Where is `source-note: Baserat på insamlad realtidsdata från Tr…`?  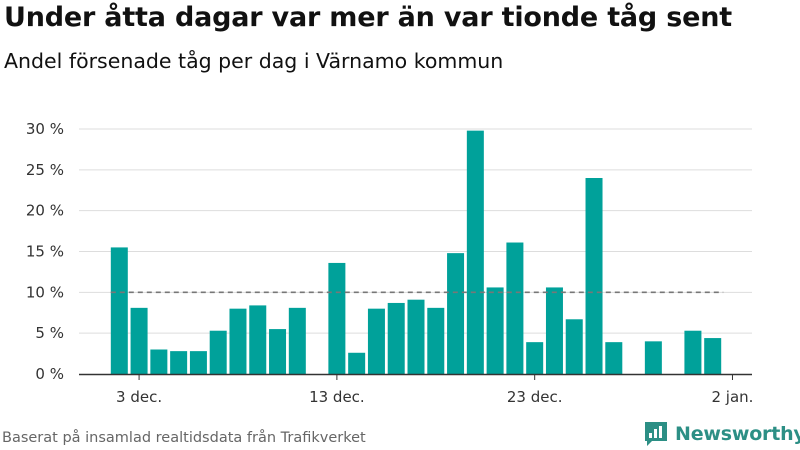
source-note: Baserat på insamlad realtidsdata från Tr… is located at coordinates (184, 438).